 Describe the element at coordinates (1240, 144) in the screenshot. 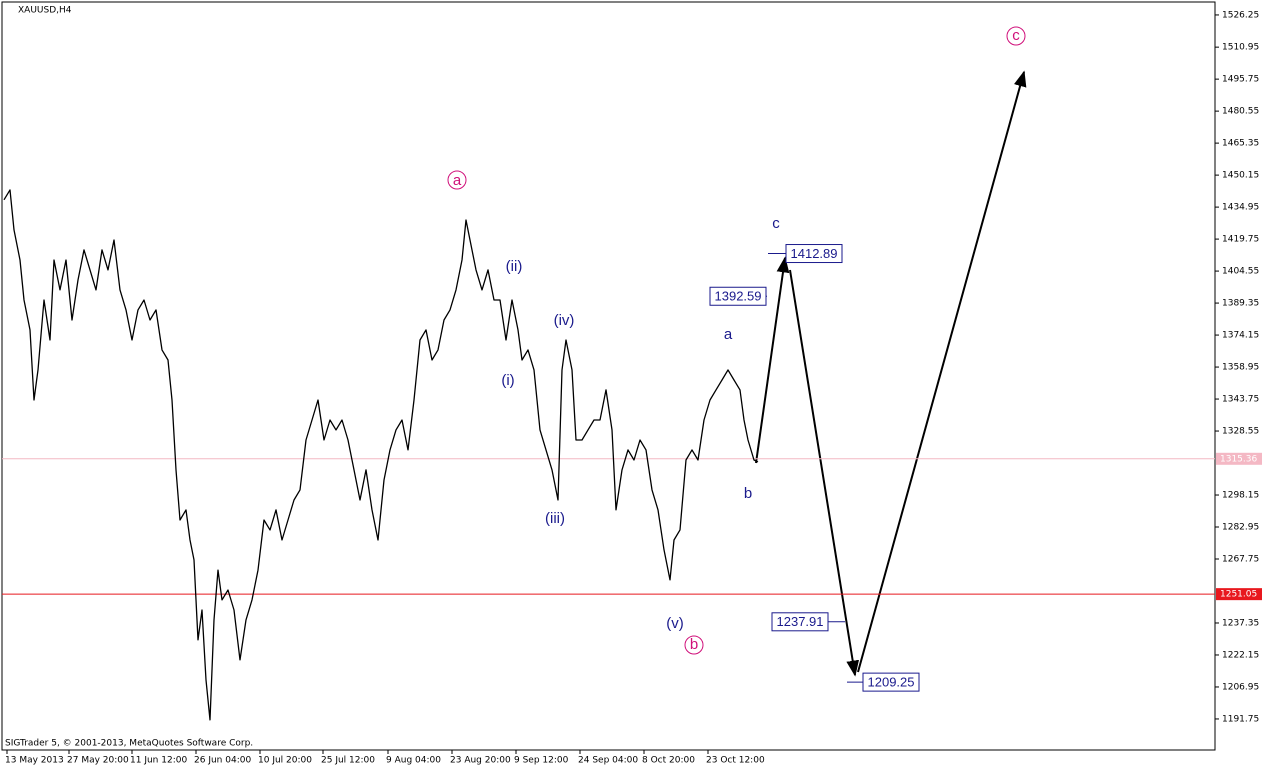

I see `y-tick-label: 1465.35` at that location.